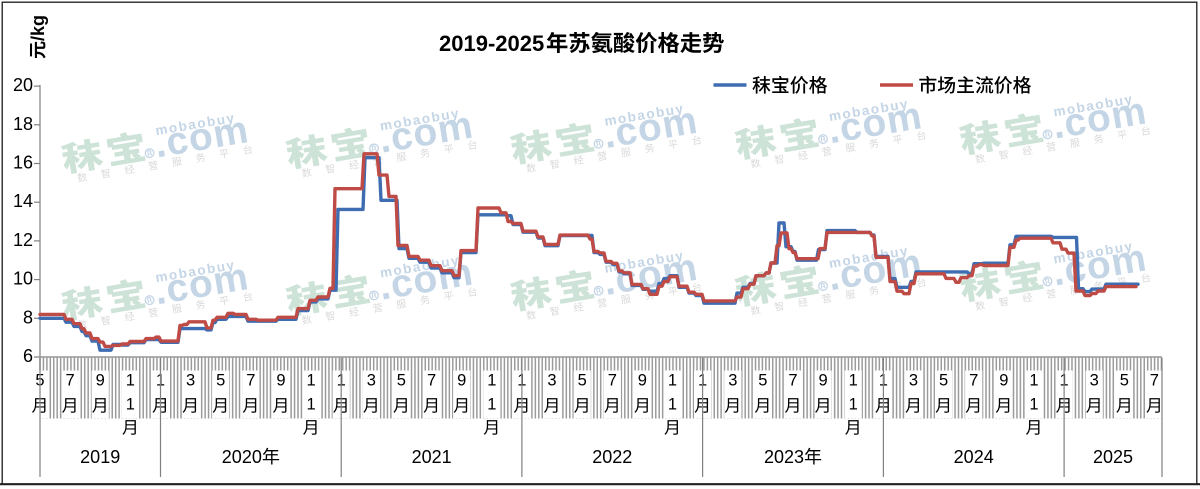 This screenshot has width=1200, height=489. What do you see at coordinates (23, 240) in the screenshot?
I see `svg-text: 12` at bounding box center [23, 240].